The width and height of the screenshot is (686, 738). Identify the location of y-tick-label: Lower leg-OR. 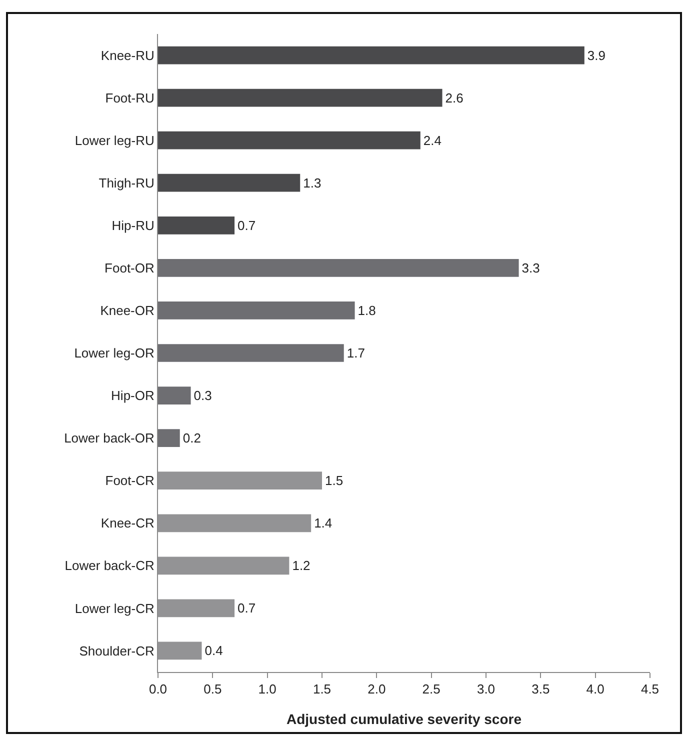
(114, 353).